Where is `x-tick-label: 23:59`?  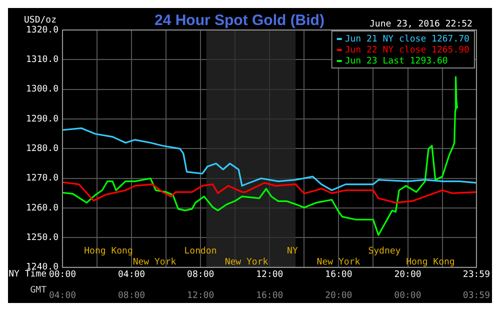 x-tick-label: 23:59 is located at coordinates (476, 275).